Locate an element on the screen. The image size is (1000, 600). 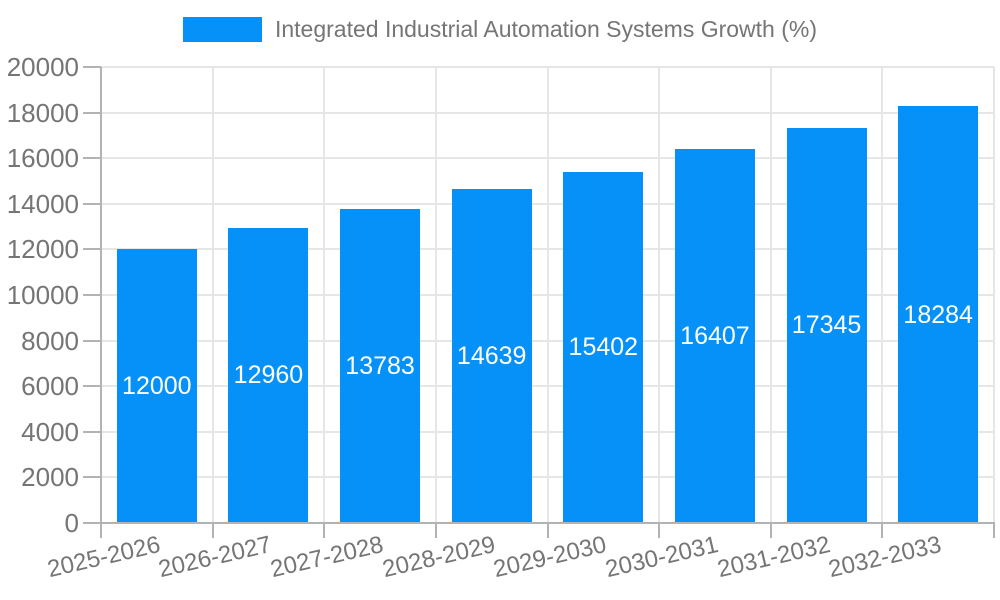
bar-value-label: 13783 is located at coordinates (380, 365).